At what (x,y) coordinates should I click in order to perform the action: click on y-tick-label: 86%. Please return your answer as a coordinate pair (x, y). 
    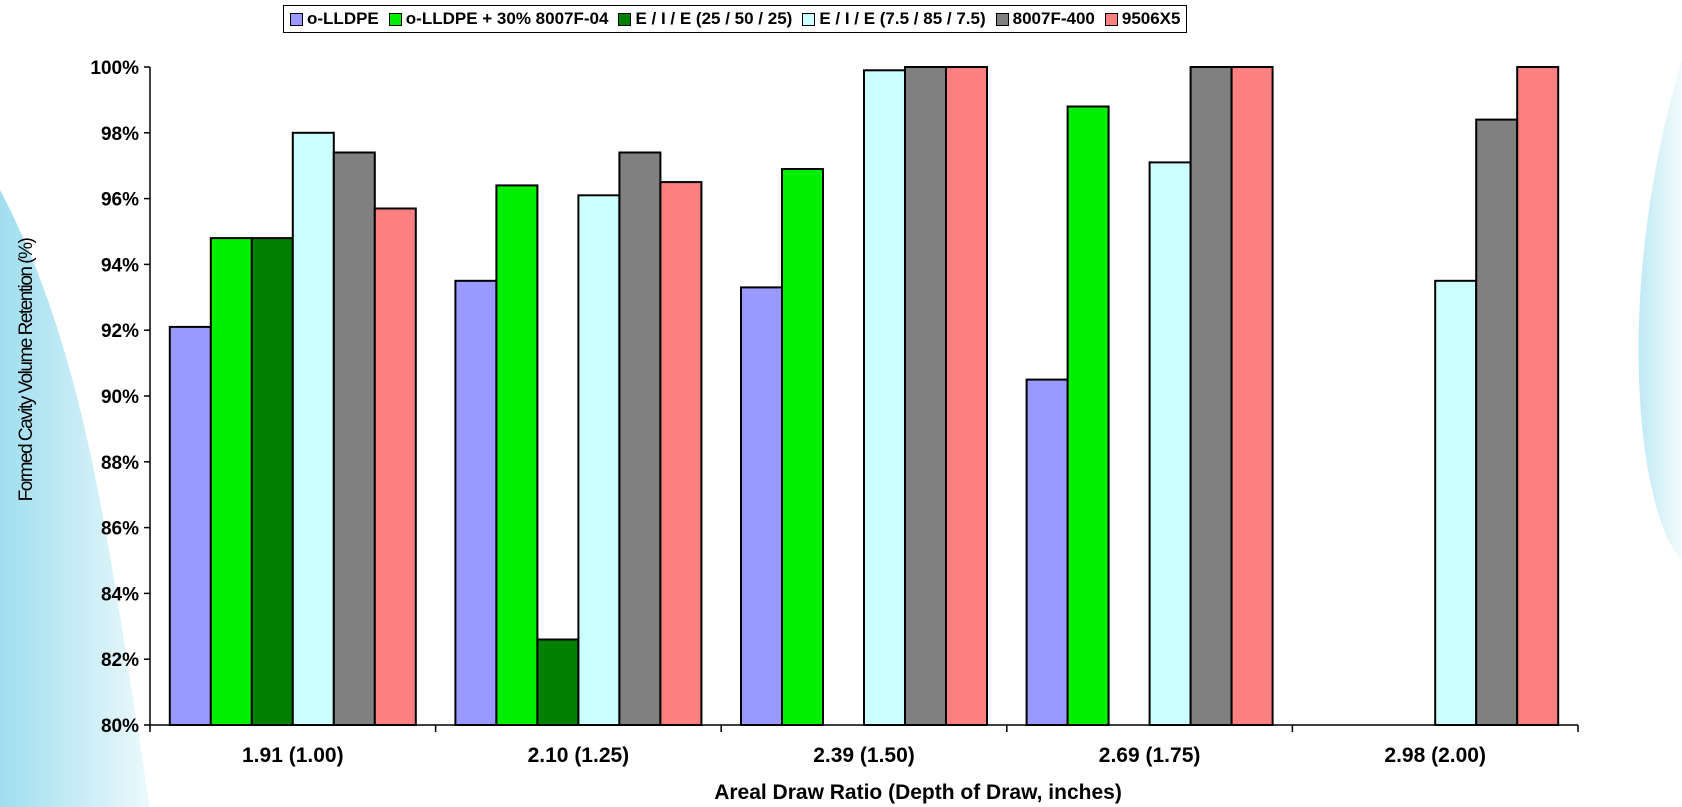
    Looking at the image, I should click on (120, 529).